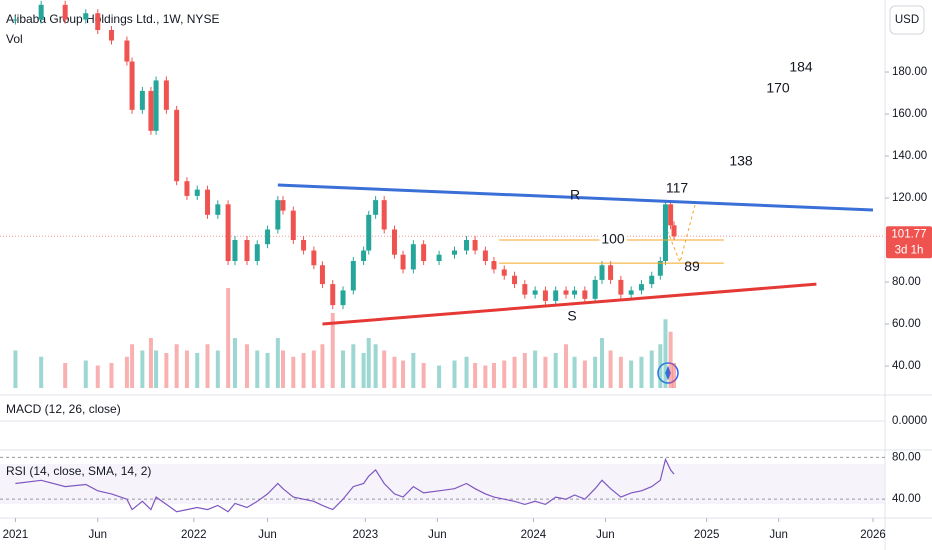 This screenshot has width=932, height=550. What do you see at coordinates (571, 316) in the screenshot?
I see `trendline-label: S` at bounding box center [571, 316].